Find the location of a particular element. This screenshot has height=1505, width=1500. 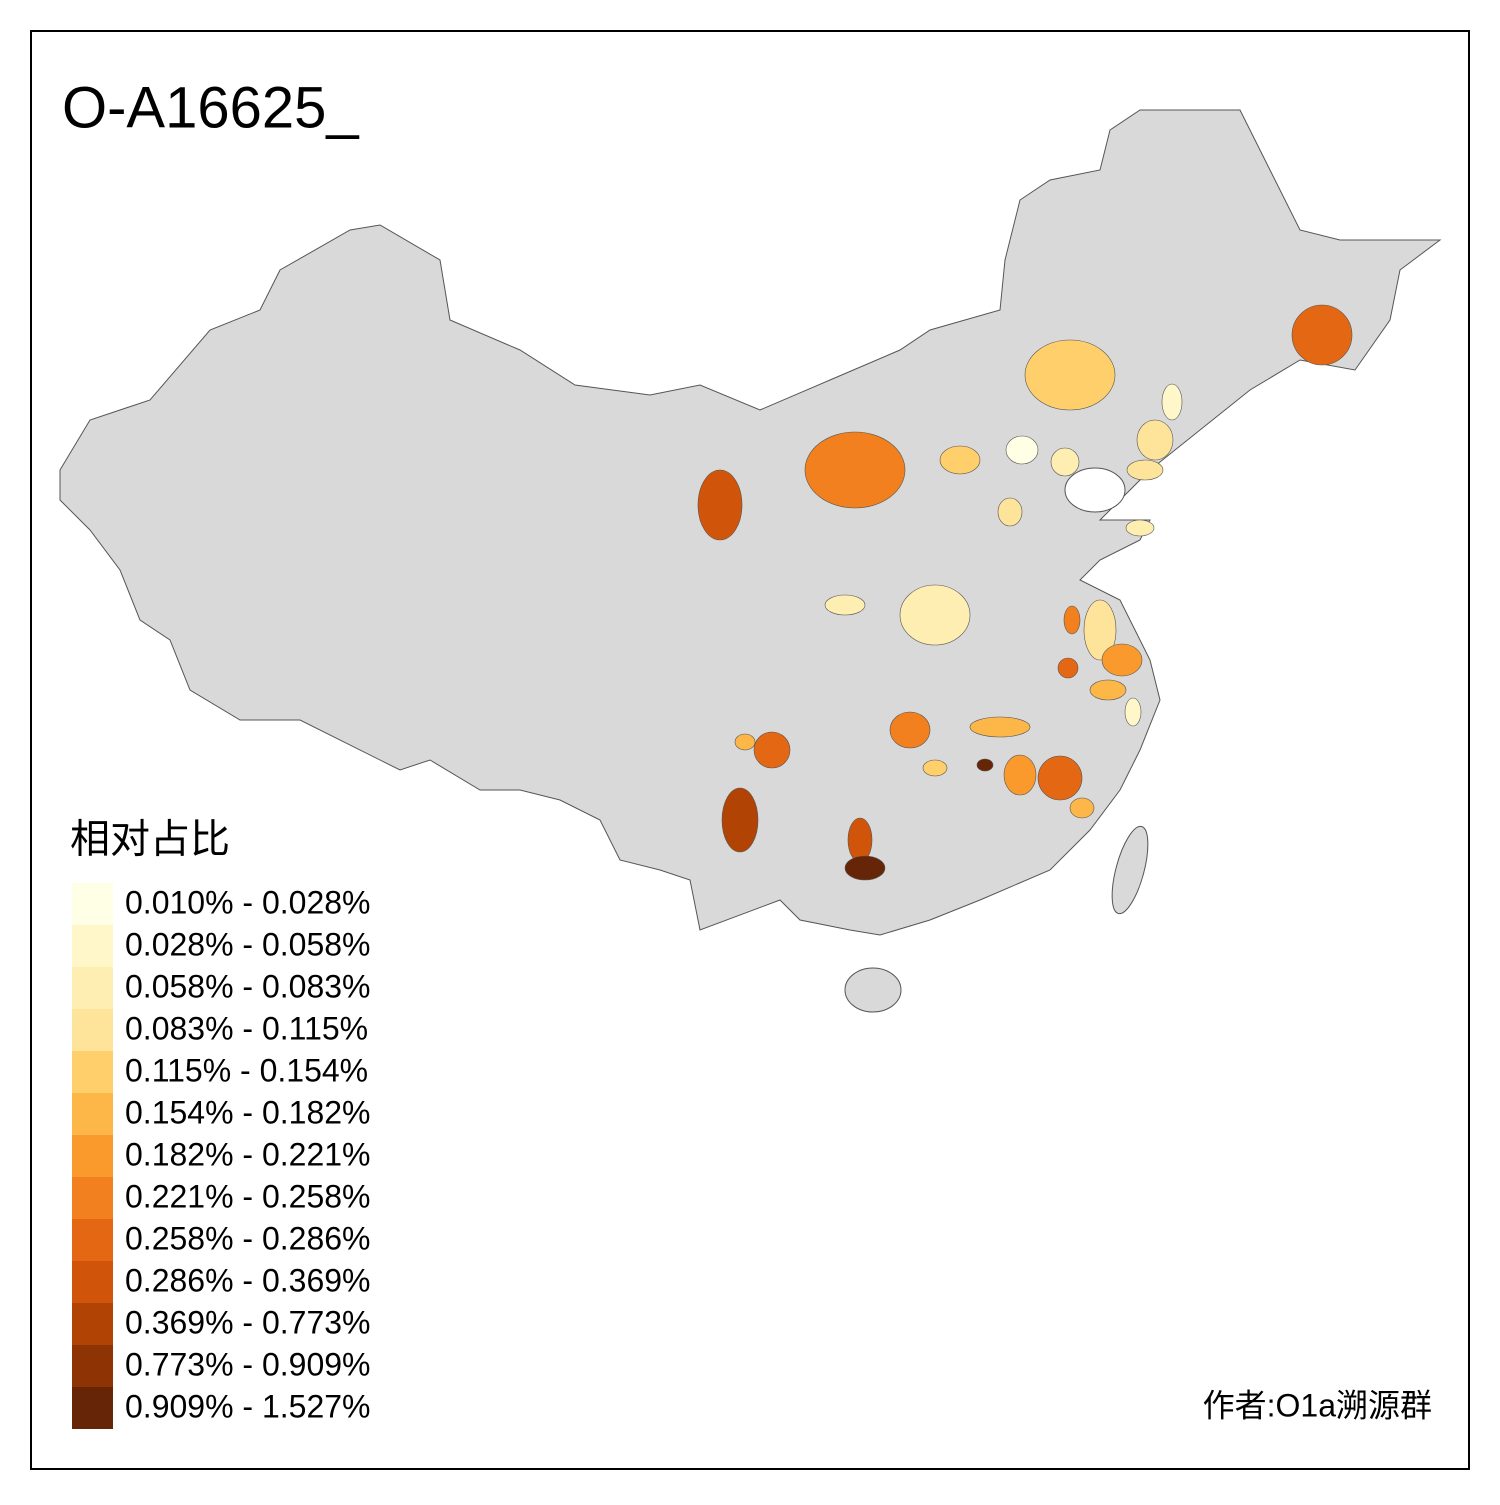

legend-label: 0.369% - 0.773% is located at coordinates (248, 1322).